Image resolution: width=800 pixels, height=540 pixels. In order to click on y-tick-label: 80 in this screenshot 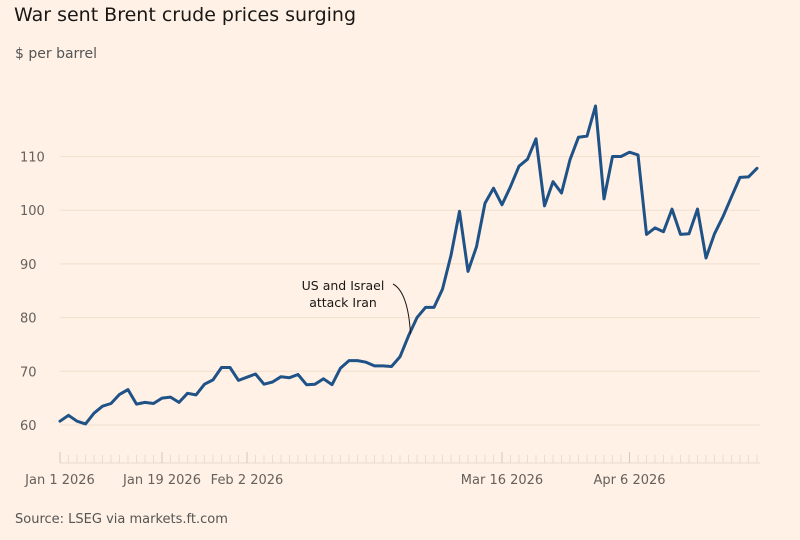, I will do `click(28, 319)`.